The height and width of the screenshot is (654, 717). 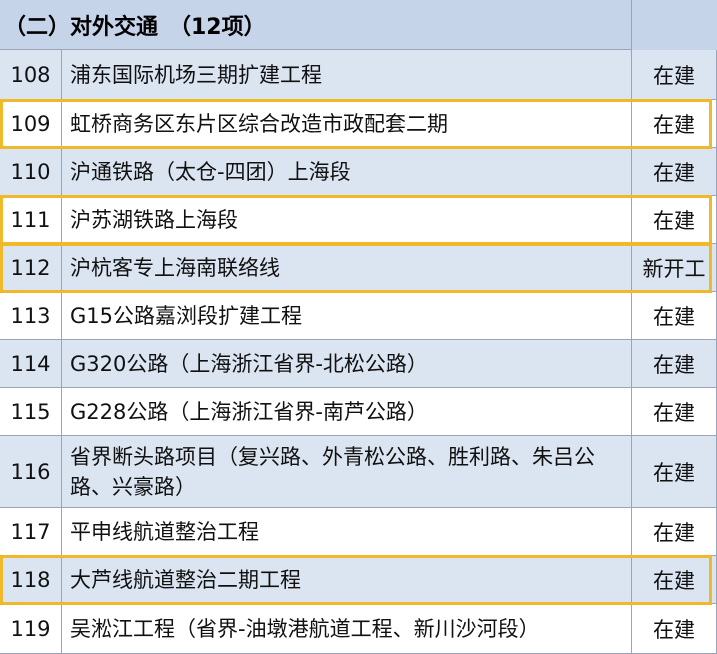 I want to click on row-number: 118, so click(x=31, y=580).